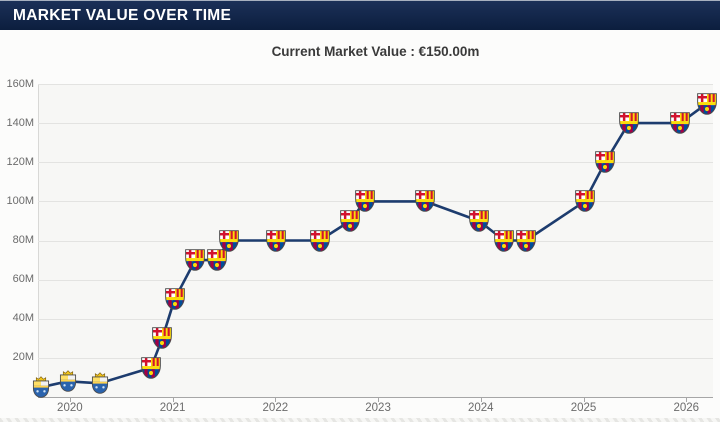 The image size is (720, 422). What do you see at coordinates (23, 357) in the screenshot?
I see `y-axis-label: 20M` at bounding box center [23, 357].